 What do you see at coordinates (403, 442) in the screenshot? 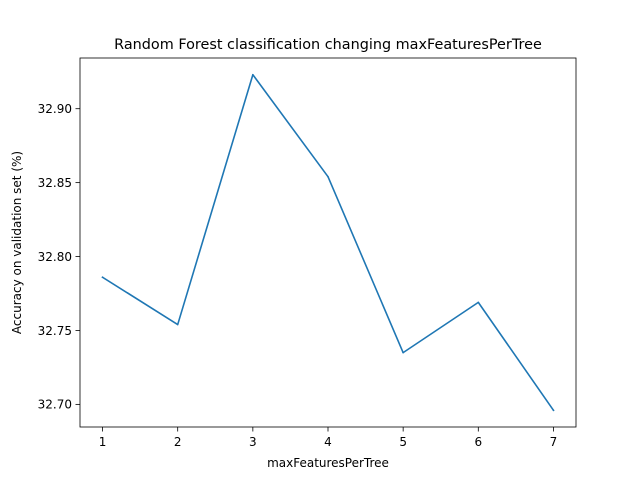
I see `x-tick-label: 5` at bounding box center [403, 442].